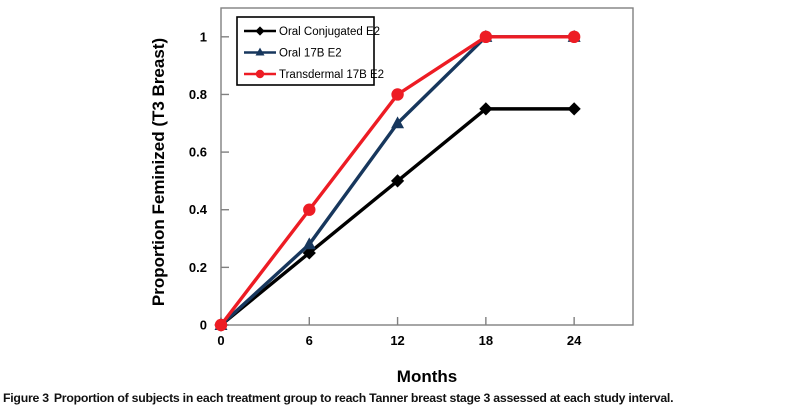  Describe the element at coordinates (260, 74) in the screenshot. I see `legend-marker-circle` at that location.